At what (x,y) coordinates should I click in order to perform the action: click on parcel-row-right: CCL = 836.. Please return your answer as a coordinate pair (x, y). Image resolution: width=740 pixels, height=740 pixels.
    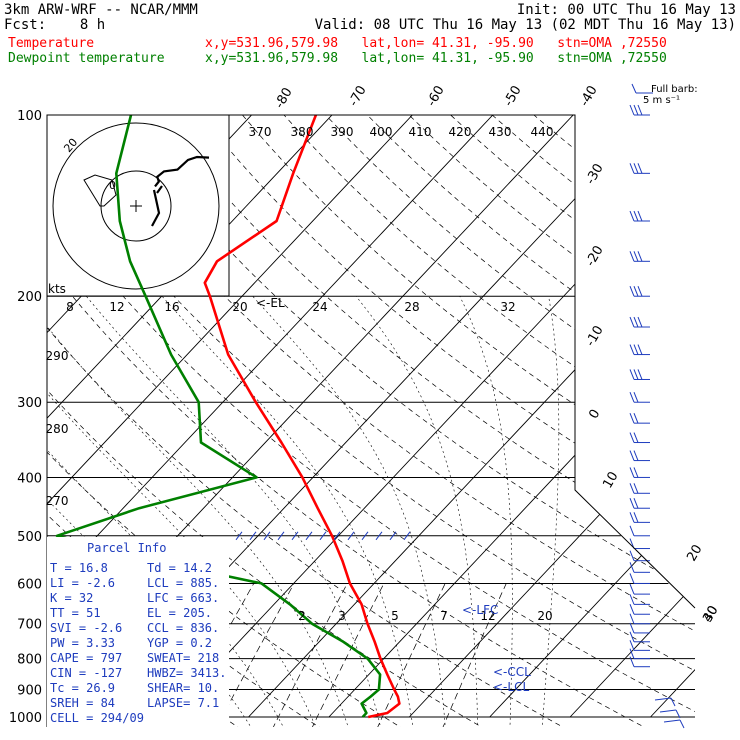
    Looking at the image, I should click on (183, 628).